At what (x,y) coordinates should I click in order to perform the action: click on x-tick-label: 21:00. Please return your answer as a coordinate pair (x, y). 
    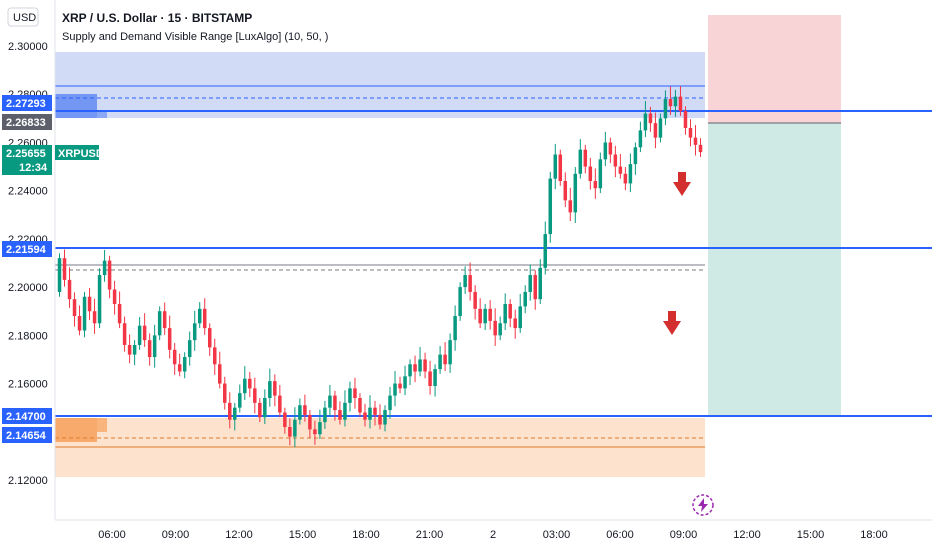
    Looking at the image, I should click on (430, 535).